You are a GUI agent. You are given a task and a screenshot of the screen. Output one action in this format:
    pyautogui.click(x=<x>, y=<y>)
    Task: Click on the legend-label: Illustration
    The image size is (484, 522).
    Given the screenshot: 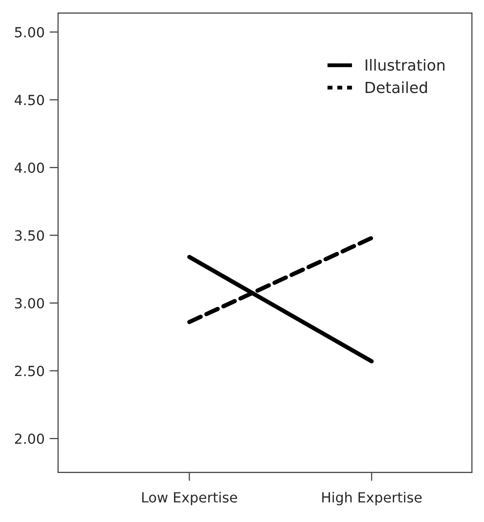 What is the action you would take?
    pyautogui.click(x=405, y=64)
    